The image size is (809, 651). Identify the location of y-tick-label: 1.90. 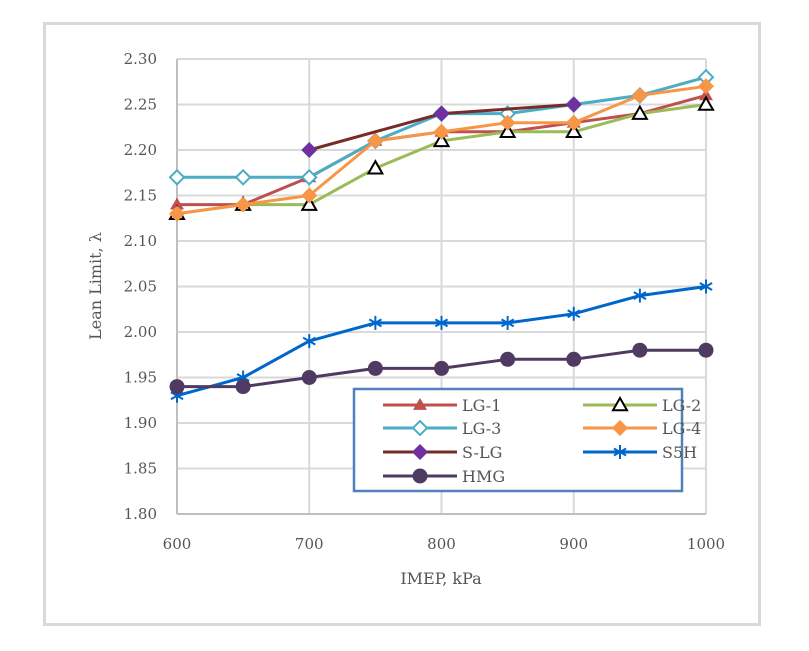
(140, 423).